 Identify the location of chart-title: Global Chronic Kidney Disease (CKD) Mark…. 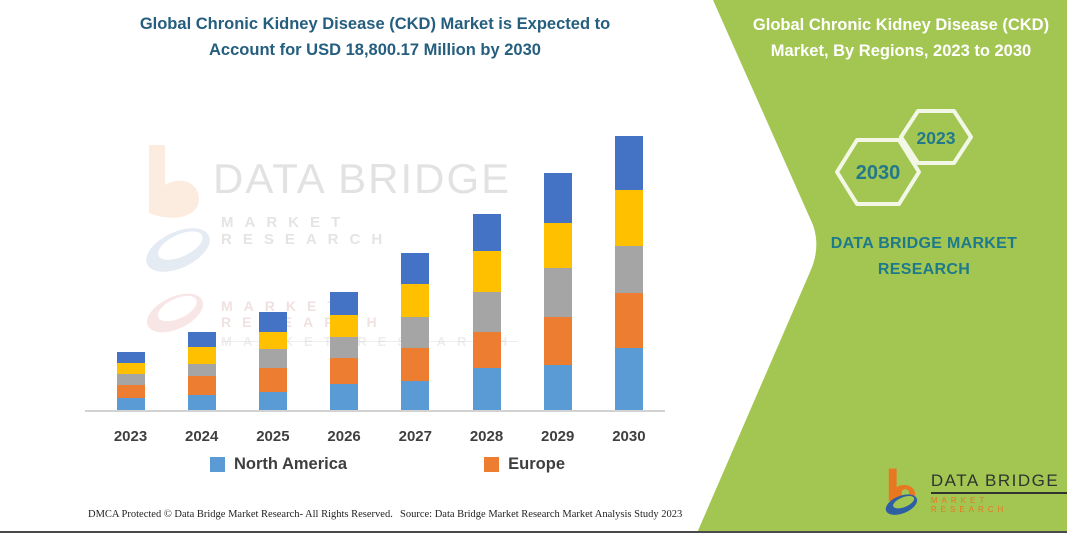
(375, 37).